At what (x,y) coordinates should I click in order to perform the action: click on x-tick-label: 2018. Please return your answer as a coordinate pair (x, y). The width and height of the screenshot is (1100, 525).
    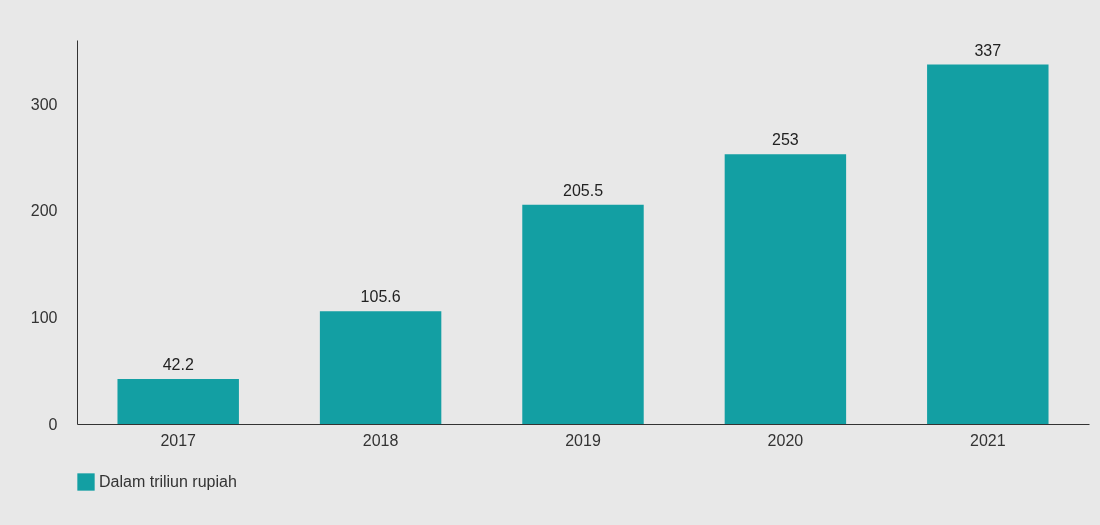
    Looking at the image, I should click on (380, 440).